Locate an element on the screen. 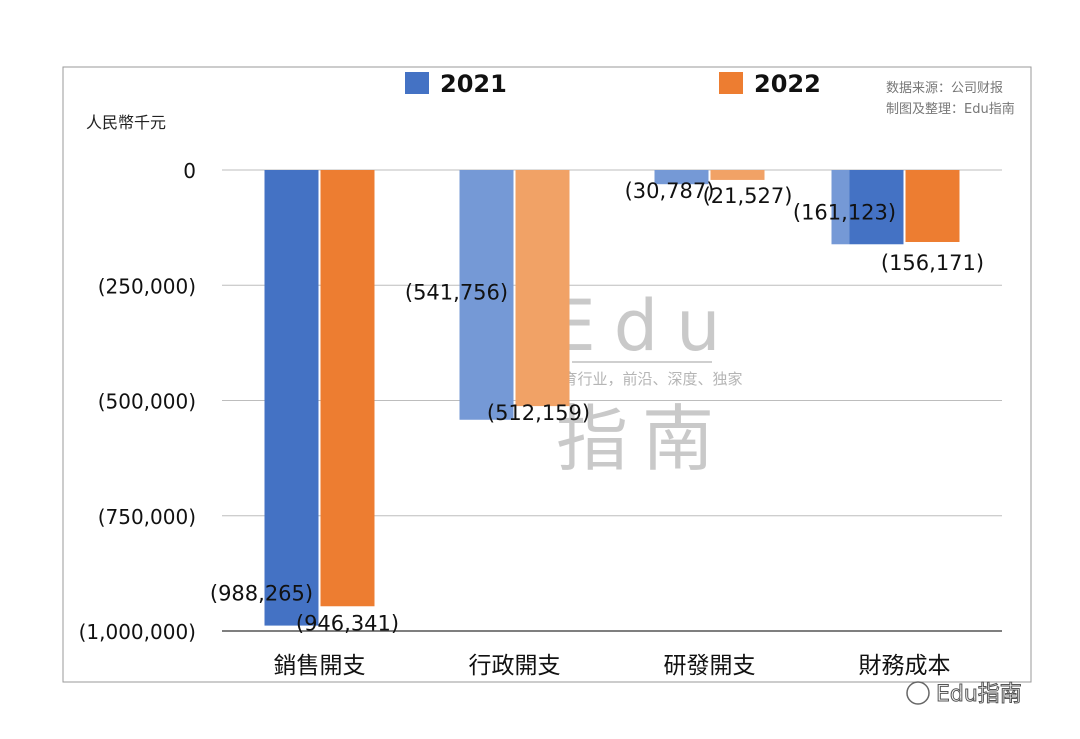 The height and width of the screenshot is (739, 1080). y-axis-ticks: 0 (250,000) (500,000) (750,000) (1,000,000) is located at coordinates (137, 401).